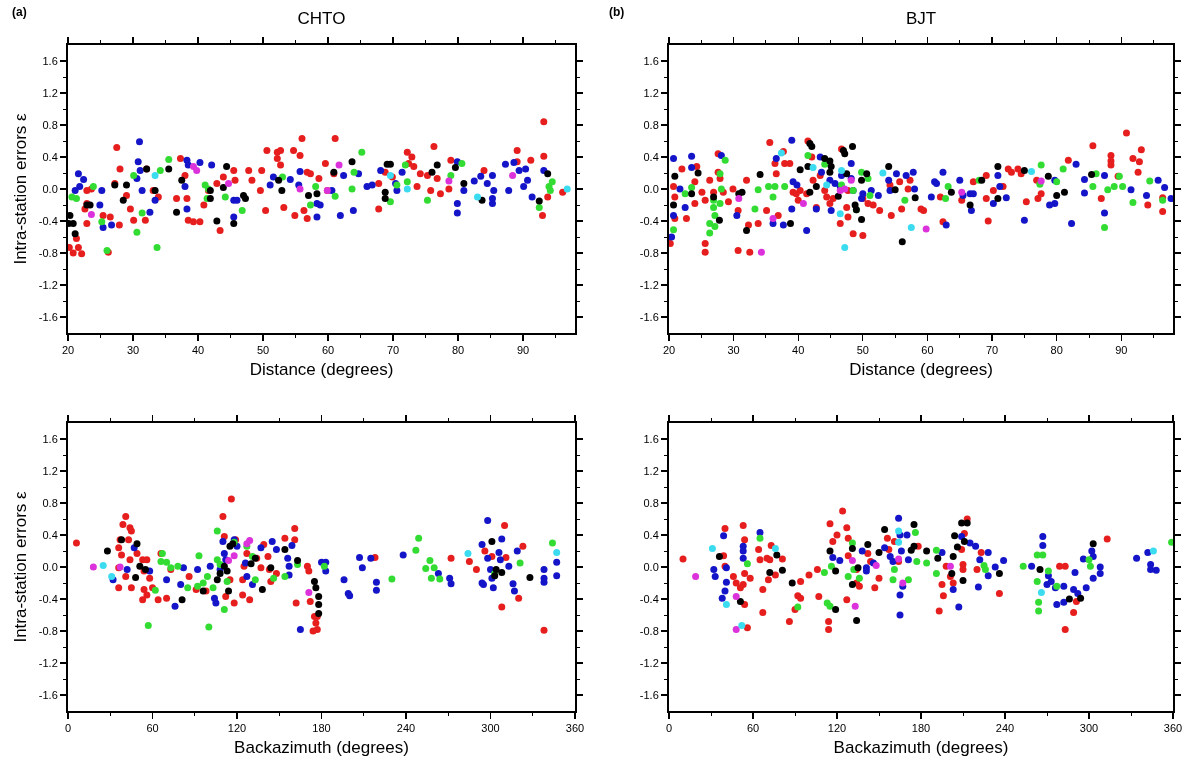 Image resolution: width=1194 pixels, height=761 pixels. I want to click on chart-title: BJT, so click(921, 18).